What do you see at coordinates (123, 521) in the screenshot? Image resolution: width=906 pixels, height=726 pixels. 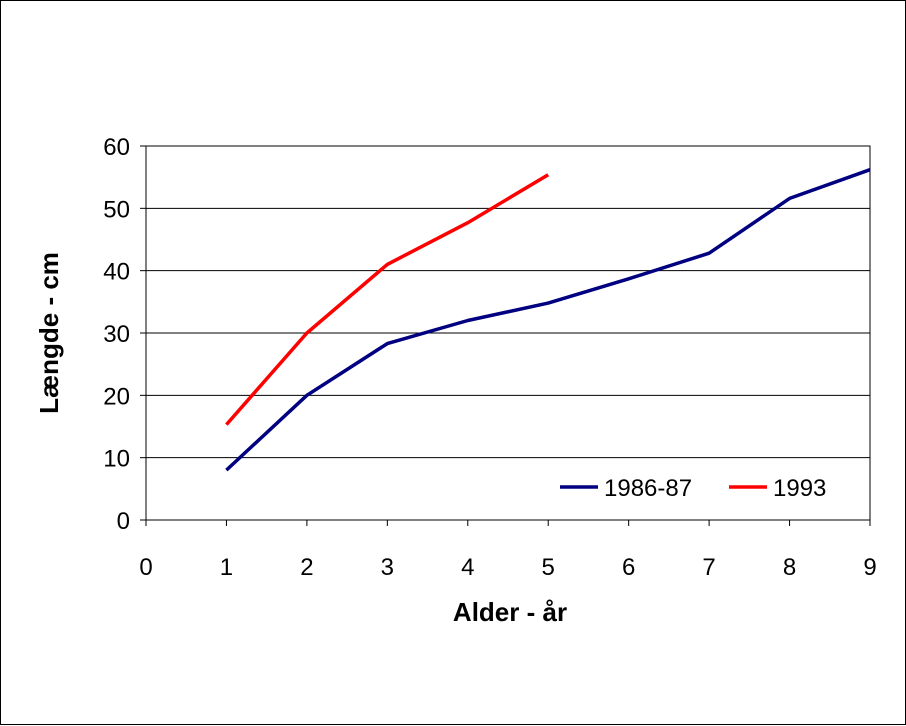 I see `y-tick-label: 0` at bounding box center [123, 521].